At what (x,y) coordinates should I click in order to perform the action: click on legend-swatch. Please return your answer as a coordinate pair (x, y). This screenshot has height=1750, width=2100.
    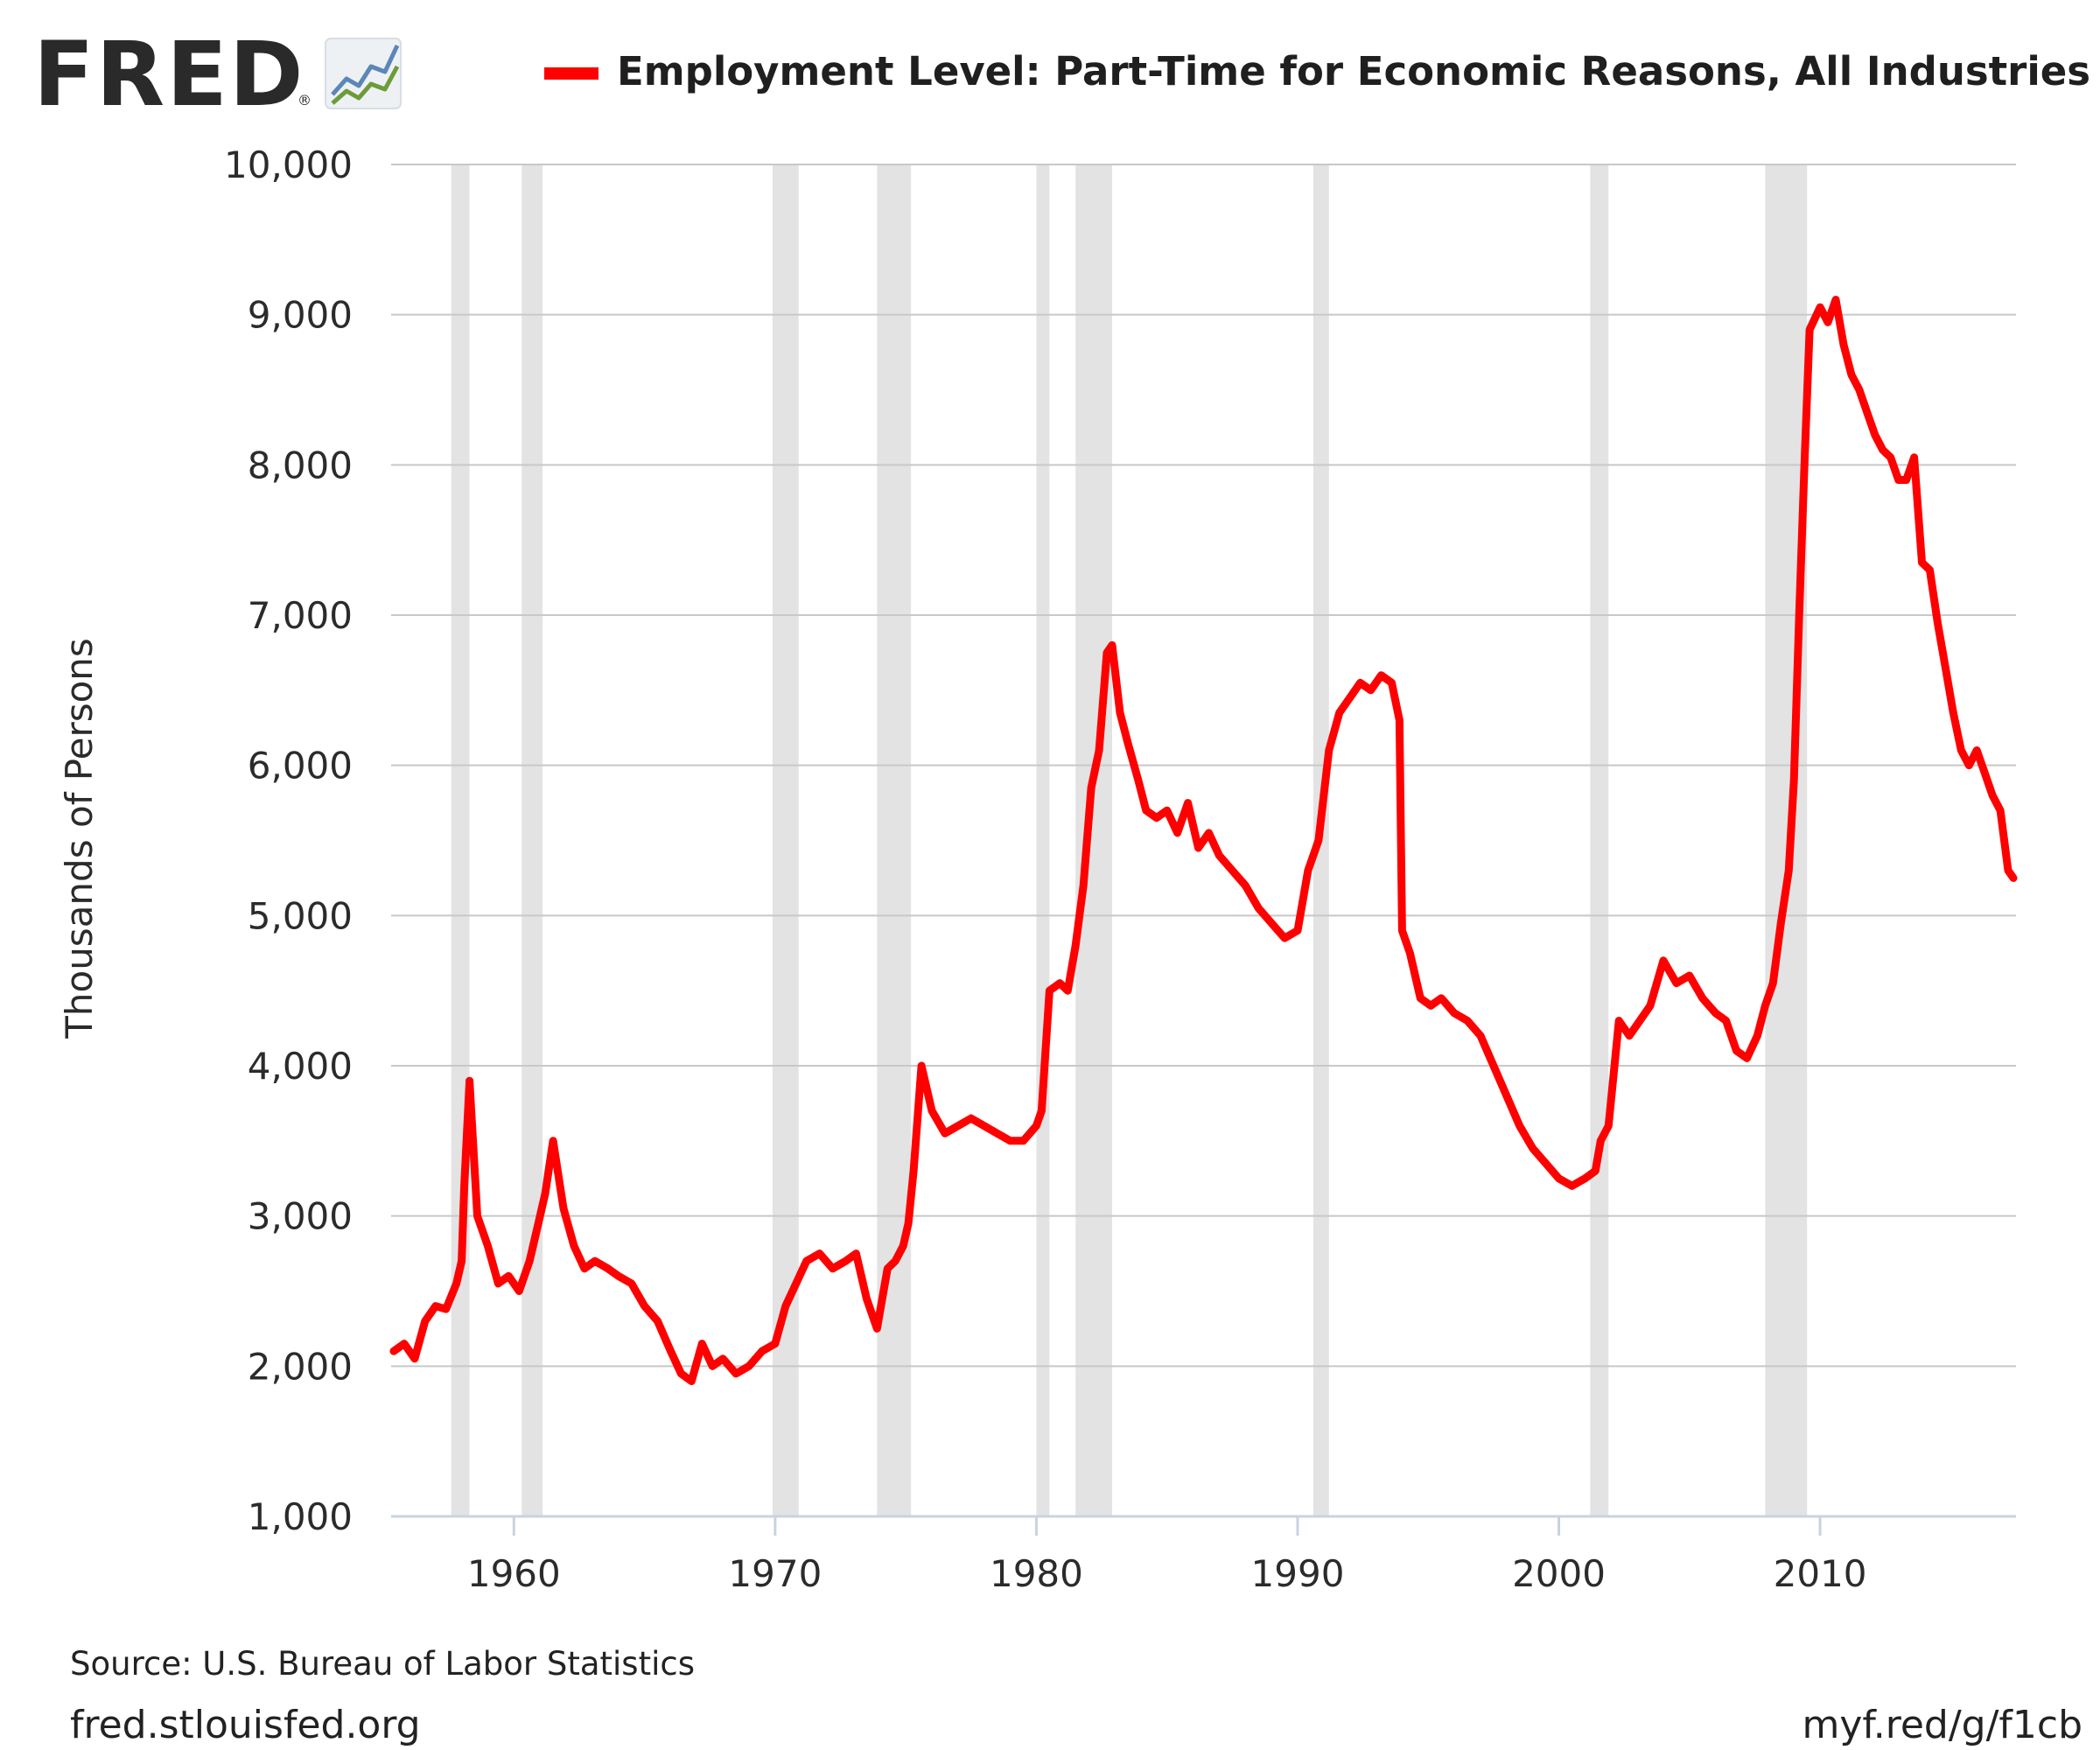
    Looking at the image, I should click on (571, 73).